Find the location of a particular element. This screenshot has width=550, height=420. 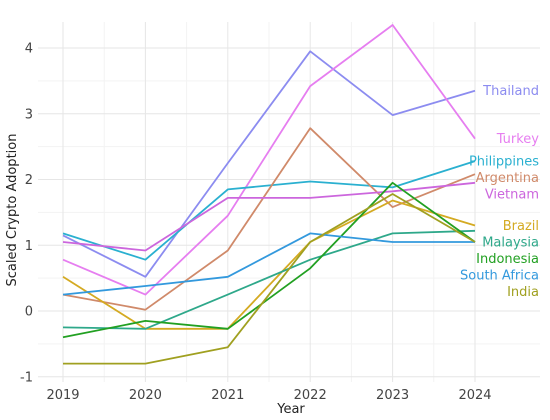

series-label-indonesia: Indonesia is located at coordinates (507, 259).